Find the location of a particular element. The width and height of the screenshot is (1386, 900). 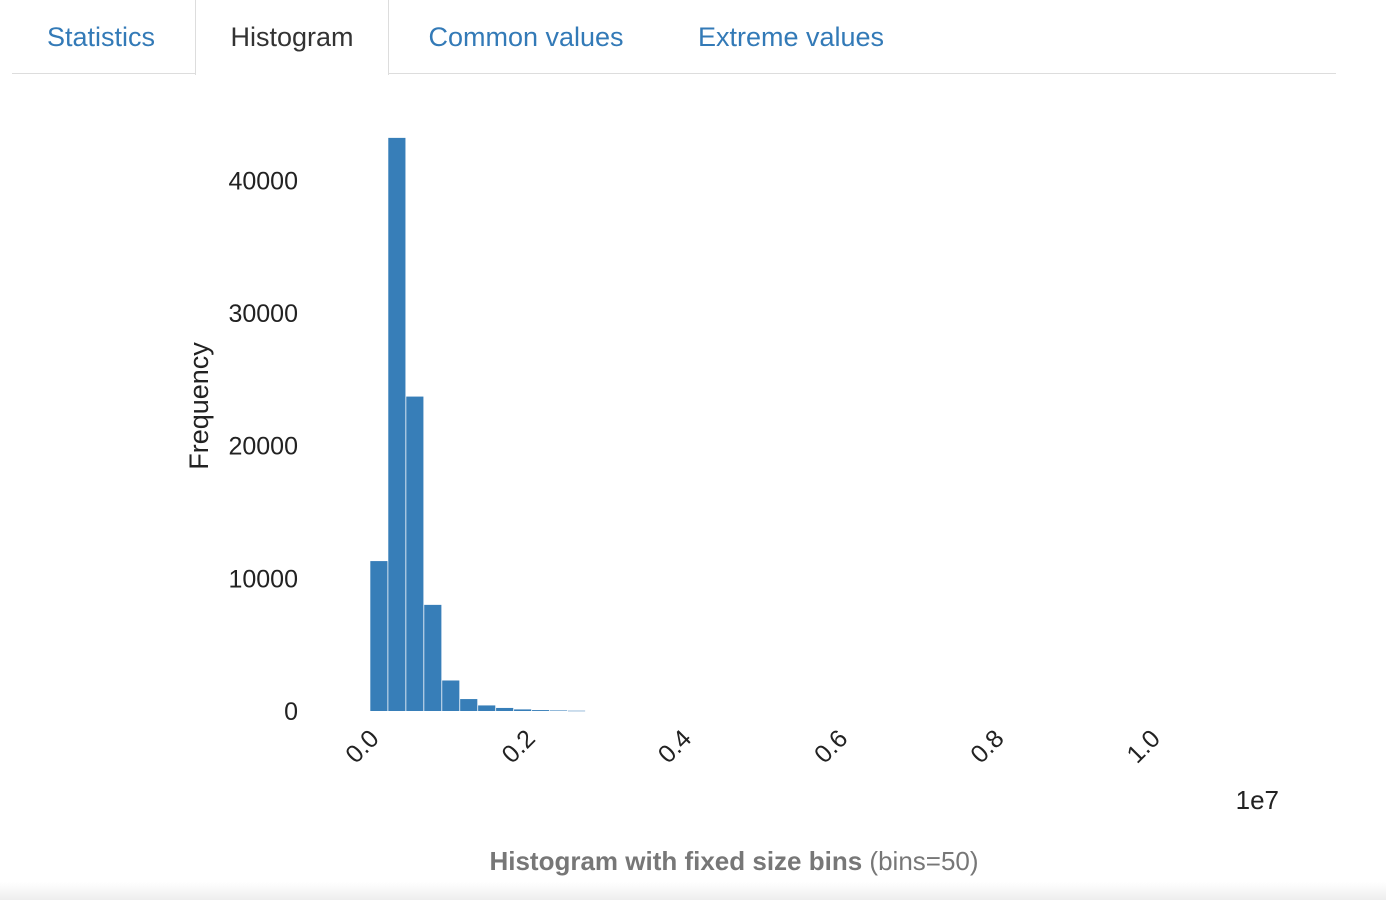

y-tick-label: 20000 is located at coordinates (263, 447).